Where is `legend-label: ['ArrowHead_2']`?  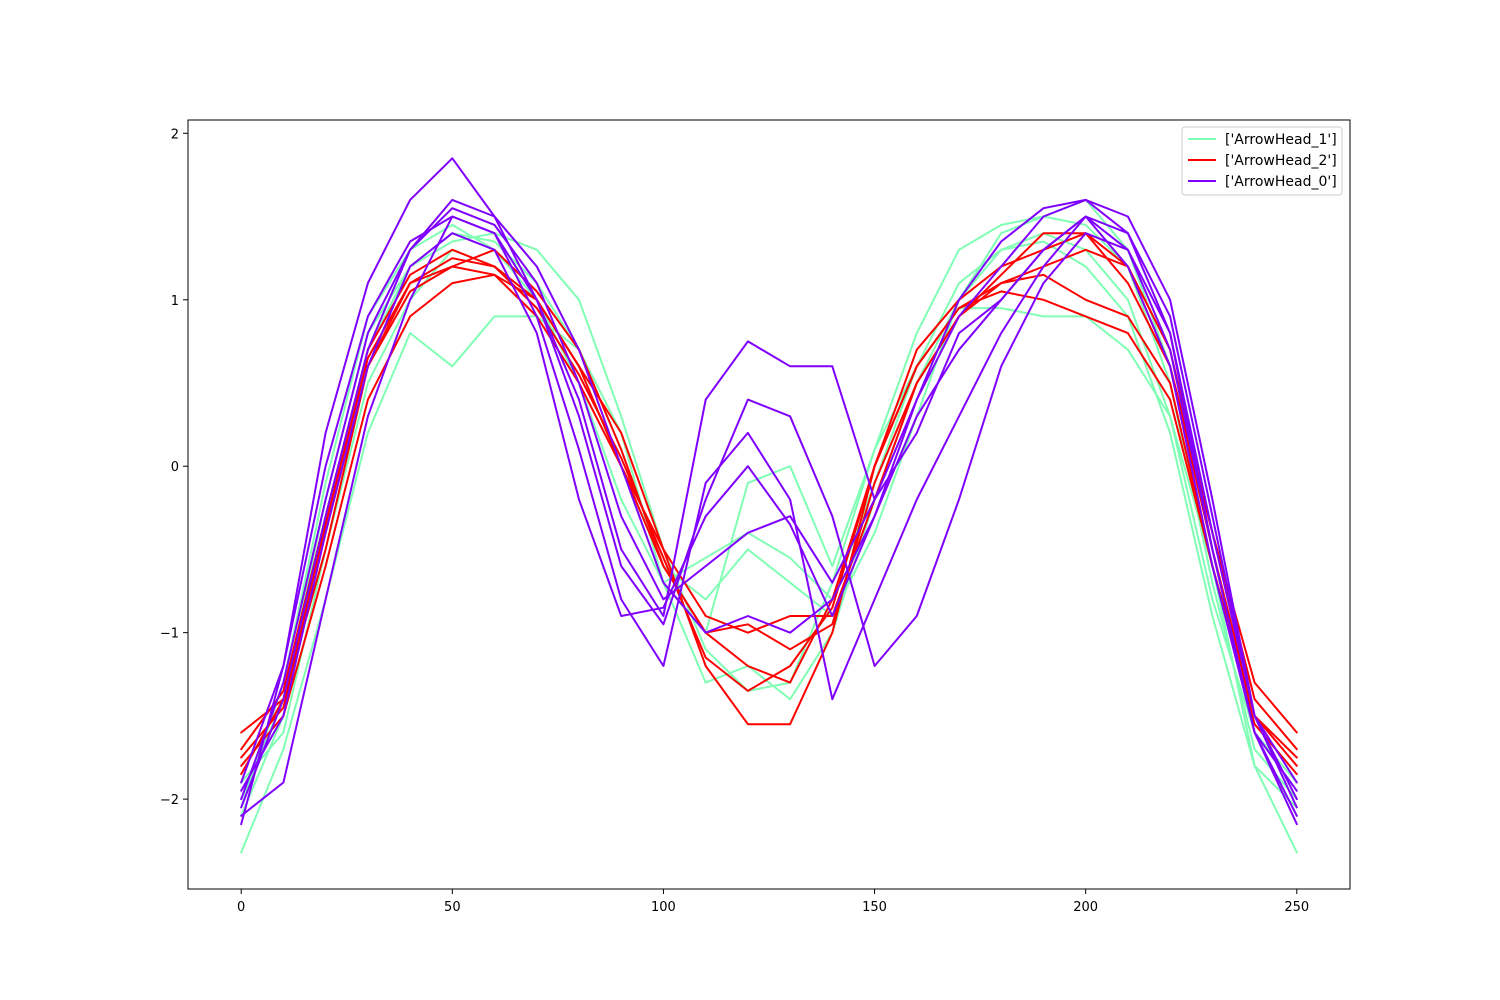 legend-label: ['ArrowHead_2'] is located at coordinates (1281, 161).